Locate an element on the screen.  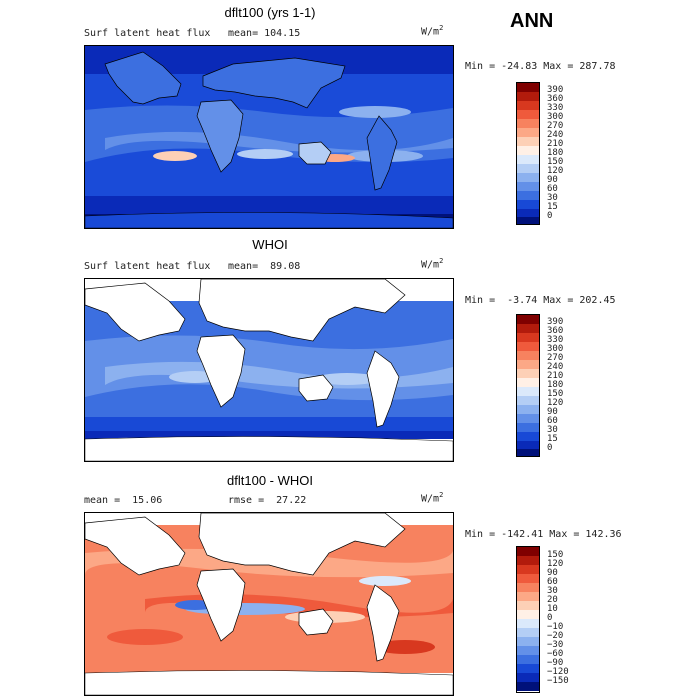
panel-3-level: 10 is located at coordinates (552, 609).